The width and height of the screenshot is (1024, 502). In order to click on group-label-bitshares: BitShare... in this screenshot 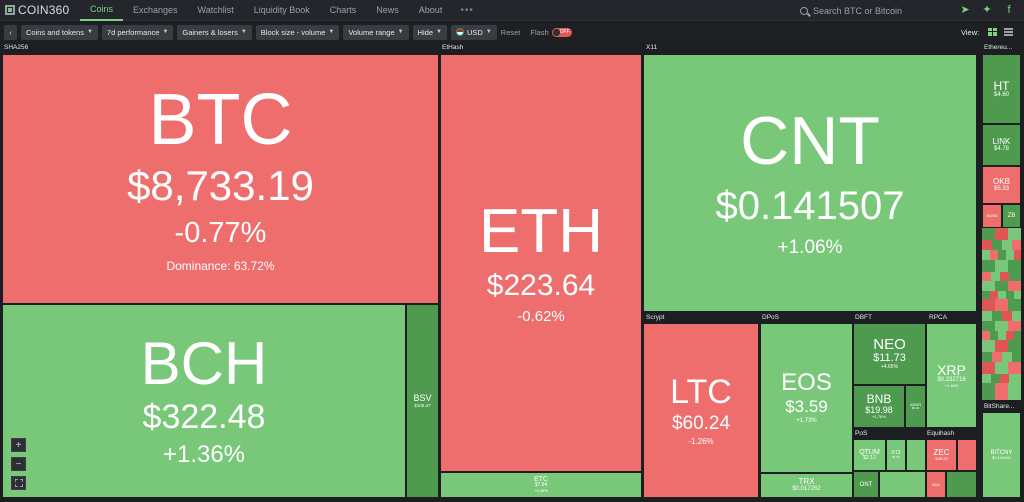, I will do `click(999, 406)`.